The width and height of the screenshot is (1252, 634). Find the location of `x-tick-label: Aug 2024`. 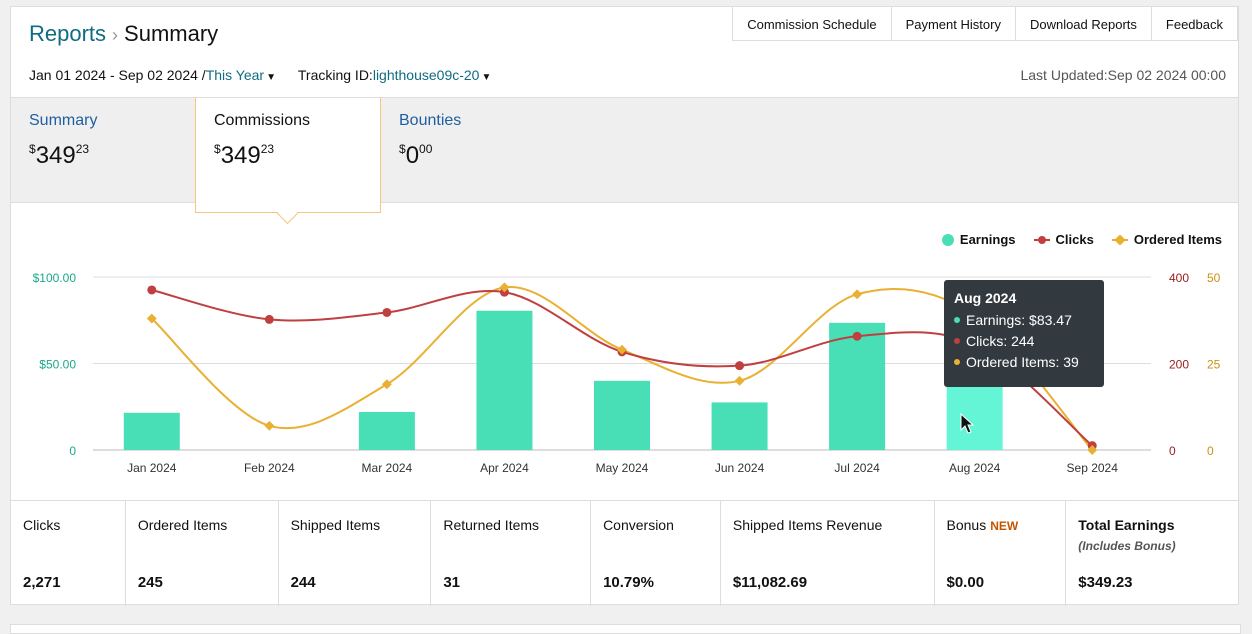

x-tick-label: Aug 2024 is located at coordinates (975, 468).